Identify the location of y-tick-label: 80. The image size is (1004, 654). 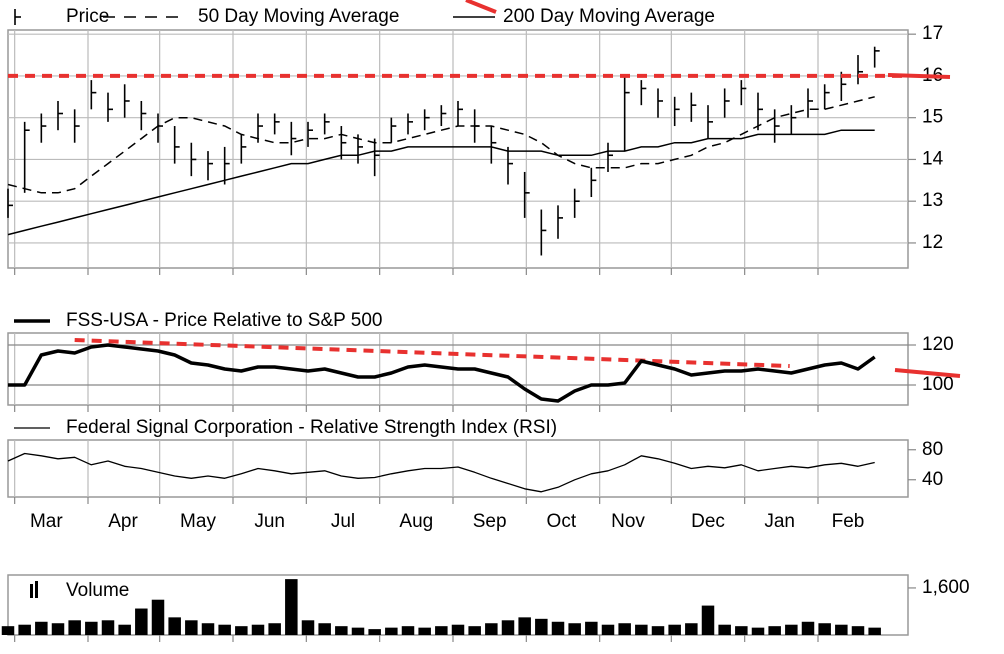
(932, 449).